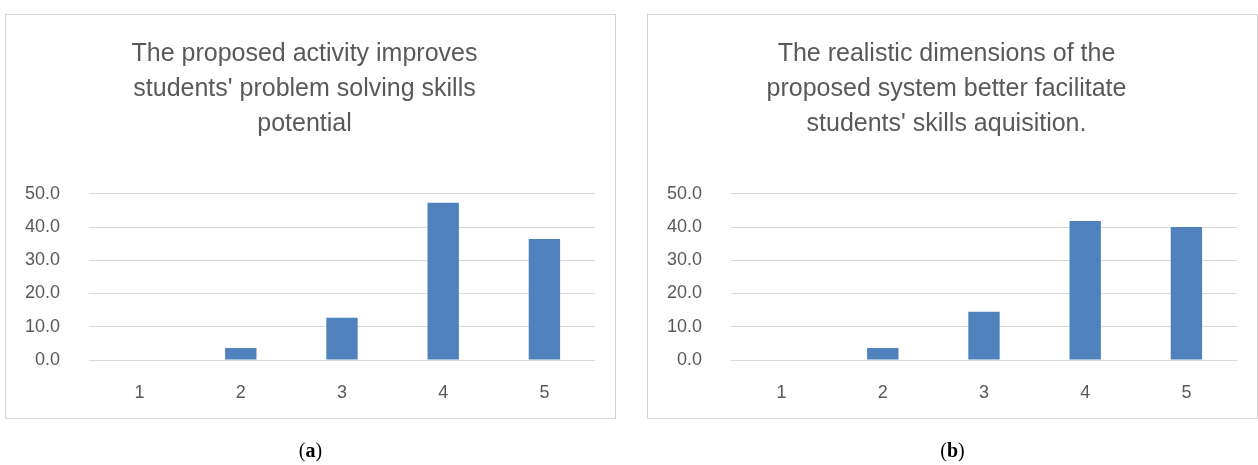  Describe the element at coordinates (304, 87) in the screenshot. I see `chart-title: The proposed activity improves students' problem solving skills potential` at that location.